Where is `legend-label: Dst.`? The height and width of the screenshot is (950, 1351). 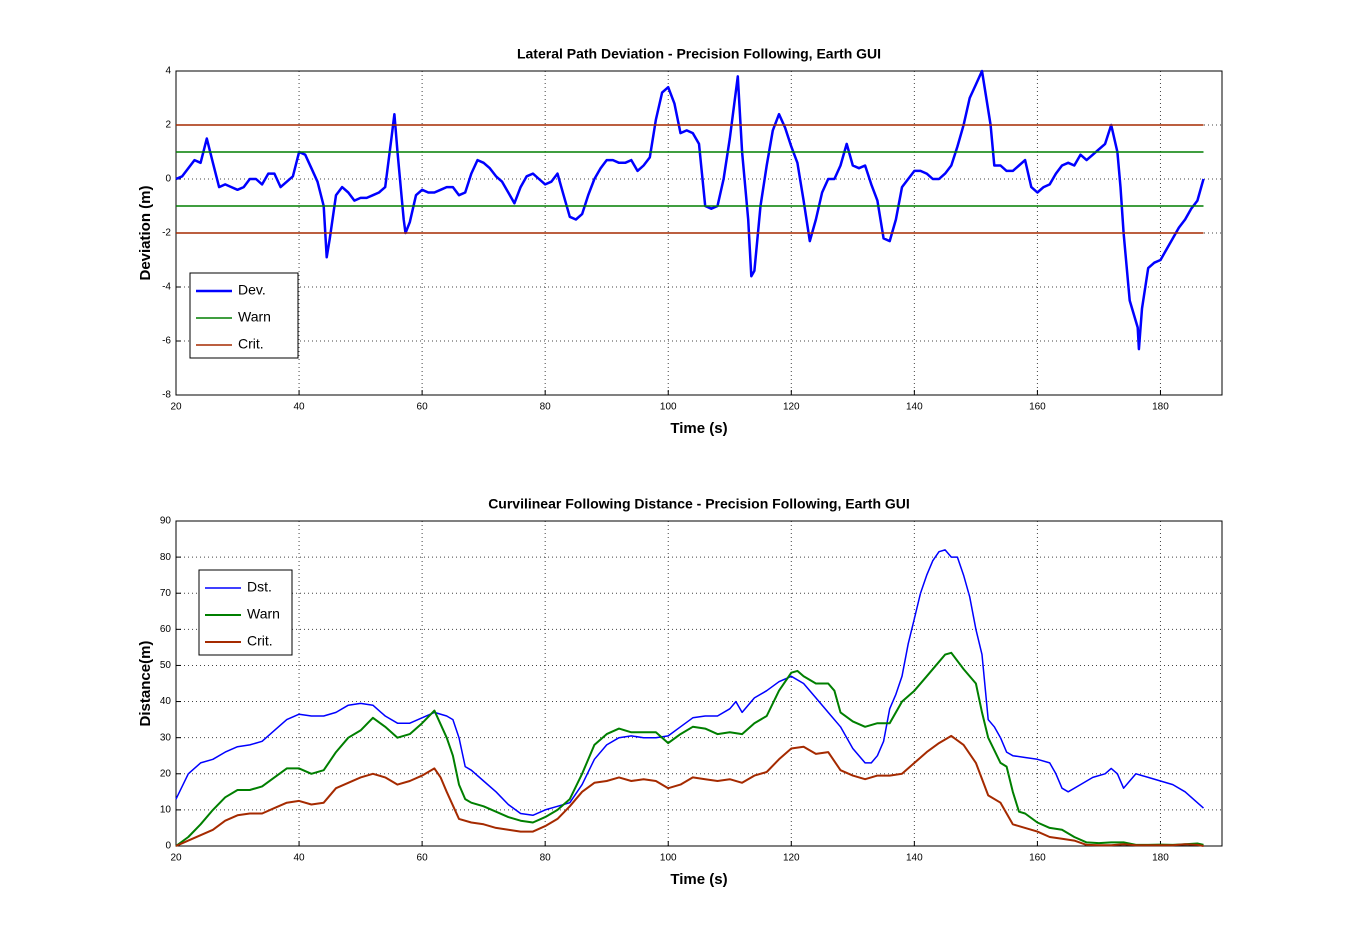
legend-label: Dst. is located at coordinates (259, 587).